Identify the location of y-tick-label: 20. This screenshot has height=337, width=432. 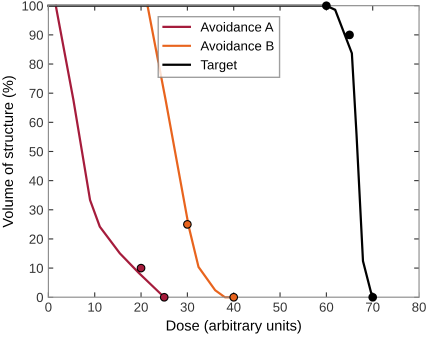
(37, 239).